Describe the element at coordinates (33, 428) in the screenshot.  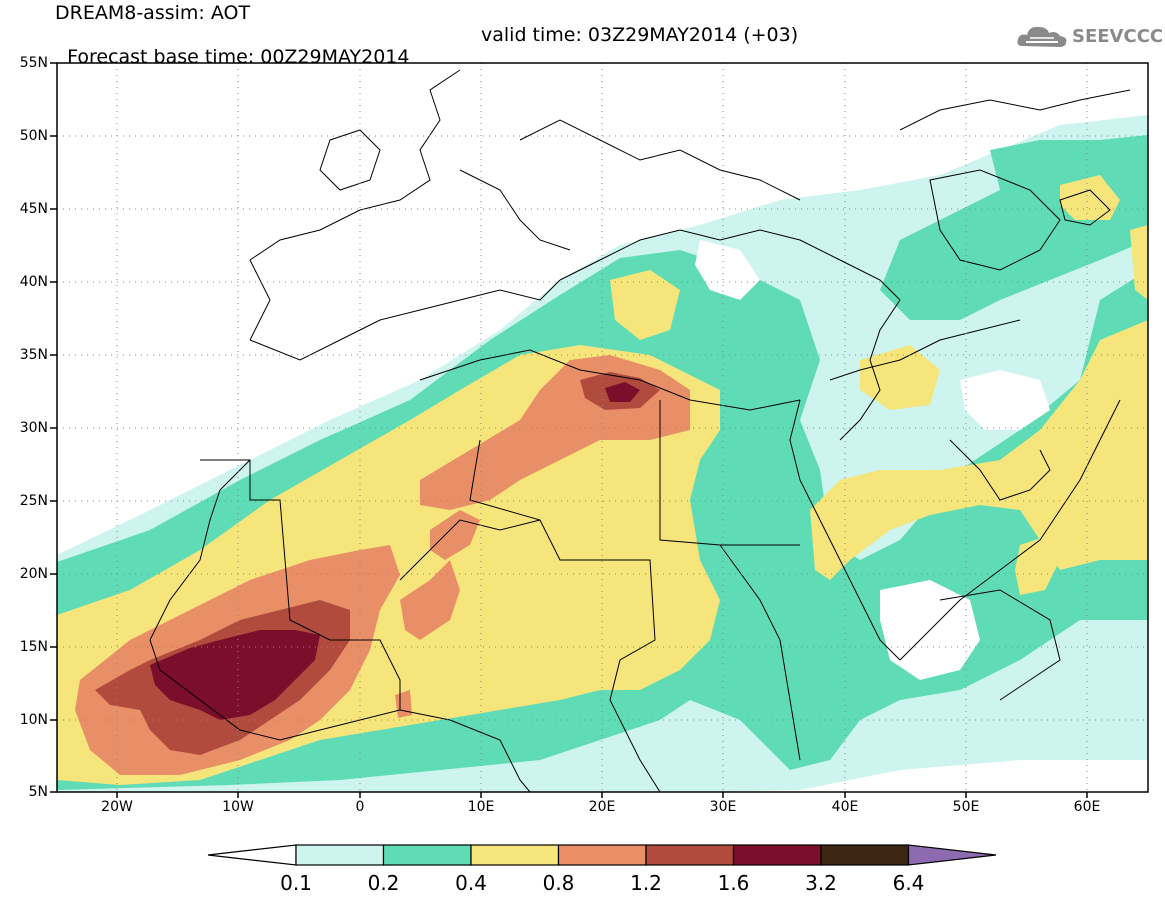
I see `lat-label: 30N` at that location.